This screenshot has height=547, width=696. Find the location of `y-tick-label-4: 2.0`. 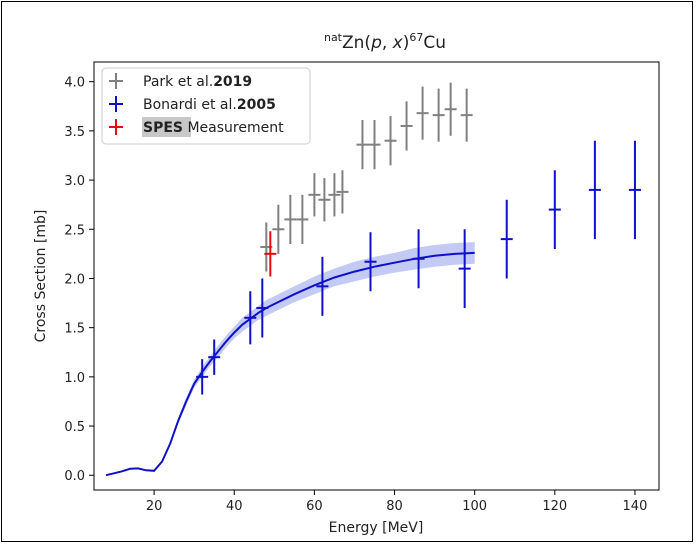

y-tick-label-4: 2.0 is located at coordinates (74, 279).